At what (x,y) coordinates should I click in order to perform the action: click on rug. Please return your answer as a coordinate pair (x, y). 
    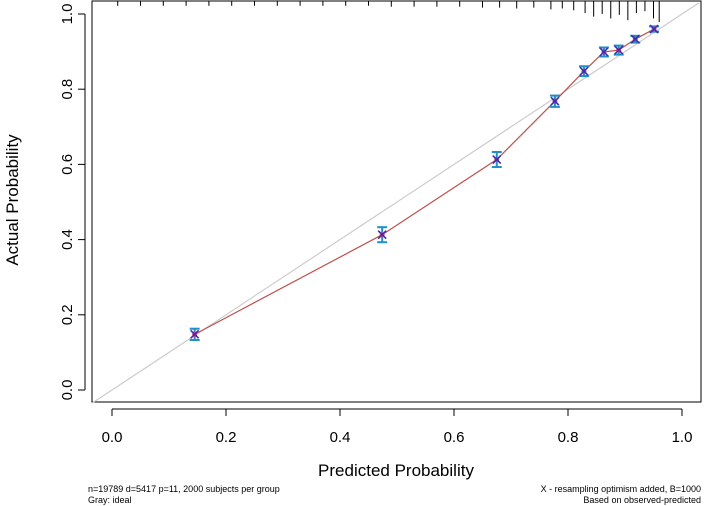
    Looking at the image, I should click on (388, 11).